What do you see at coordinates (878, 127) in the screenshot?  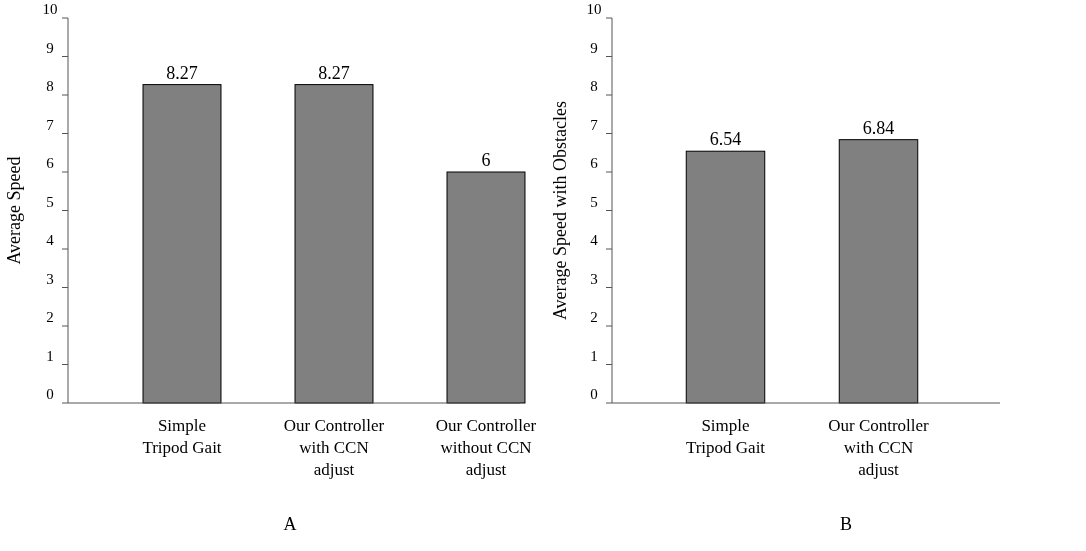 I see `data-label: 6.84` at bounding box center [878, 127].